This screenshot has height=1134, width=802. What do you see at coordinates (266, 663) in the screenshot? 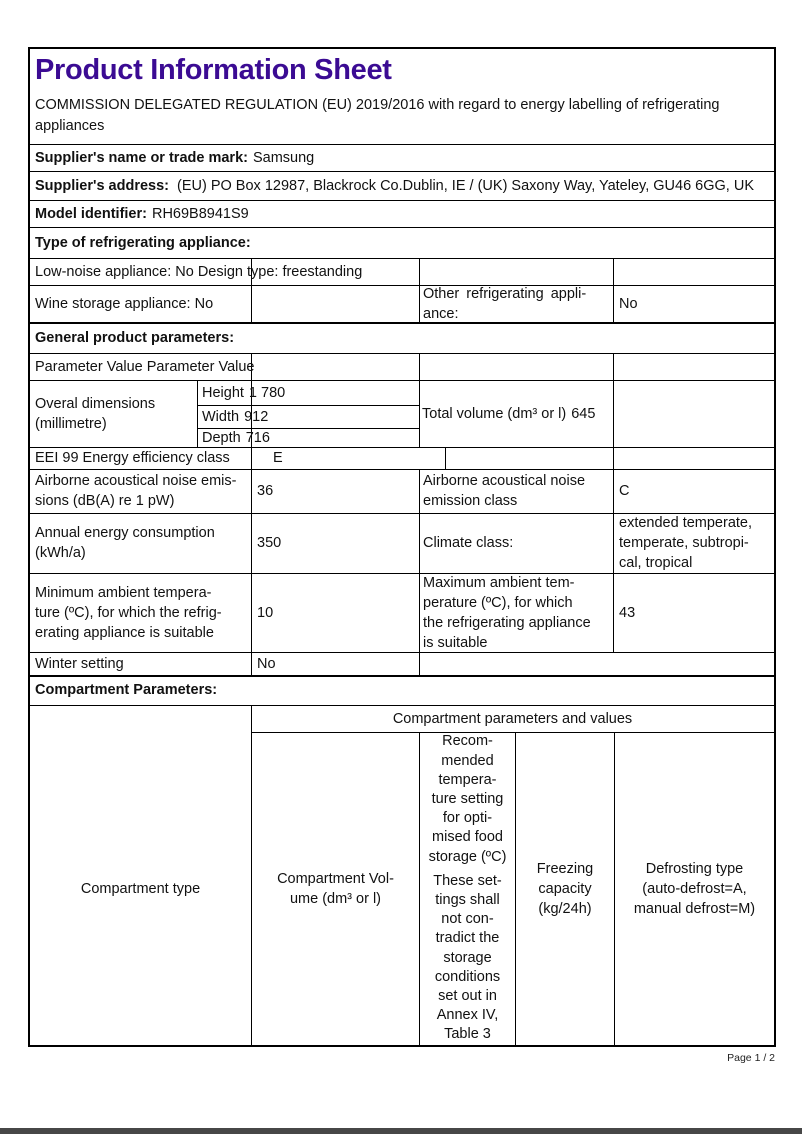
I see `winter-setting-value: No` at bounding box center [266, 663].